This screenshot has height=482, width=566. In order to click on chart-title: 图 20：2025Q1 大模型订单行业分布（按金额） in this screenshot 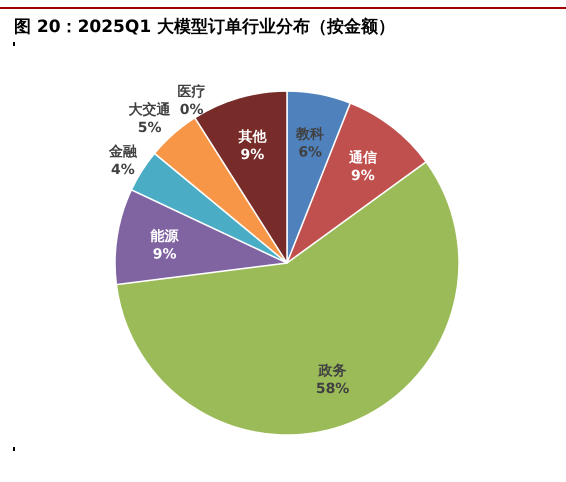, I will do `click(205, 27)`.